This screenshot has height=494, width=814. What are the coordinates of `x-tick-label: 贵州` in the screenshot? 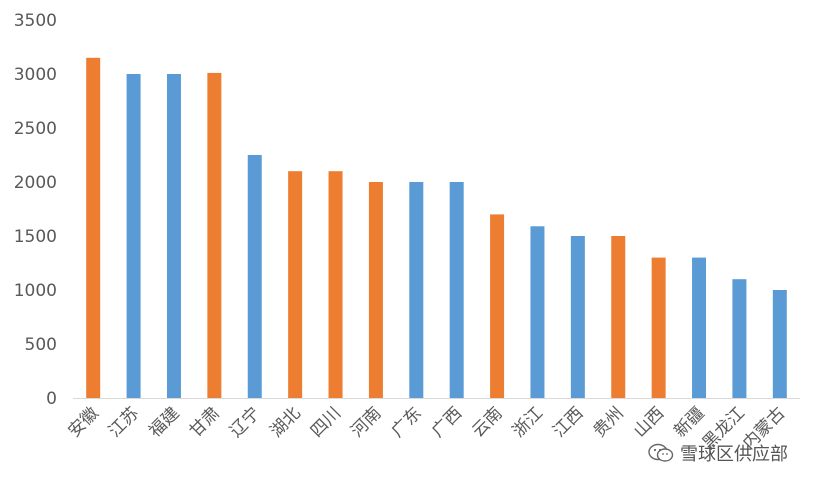 It's located at (609, 422).